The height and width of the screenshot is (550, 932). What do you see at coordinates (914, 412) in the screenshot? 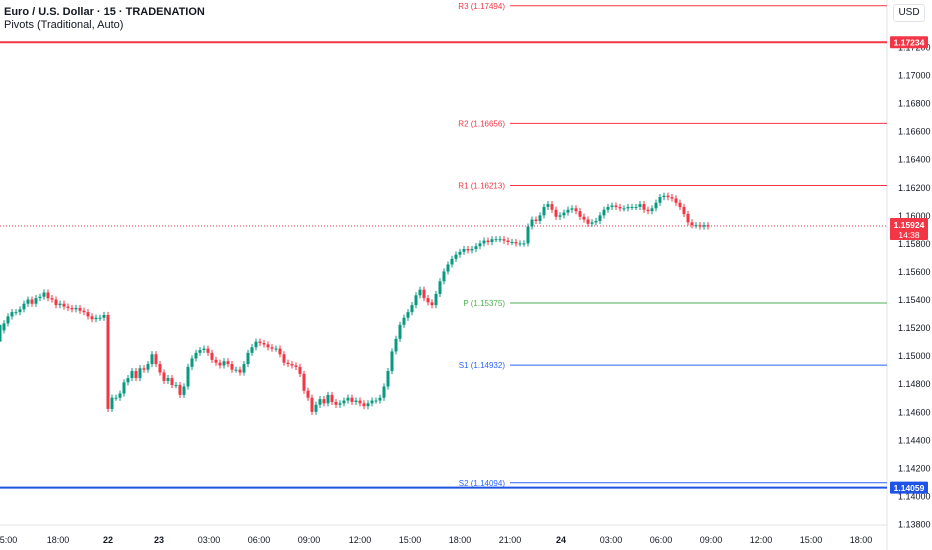
I see `price-tick: 1.14600` at bounding box center [914, 412].